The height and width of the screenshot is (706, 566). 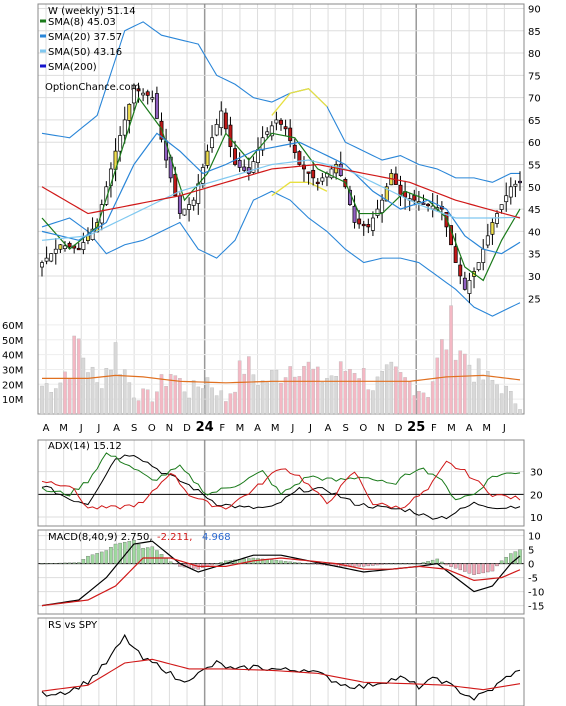 I want to click on price-tick-label: 25, so click(x=534, y=299).